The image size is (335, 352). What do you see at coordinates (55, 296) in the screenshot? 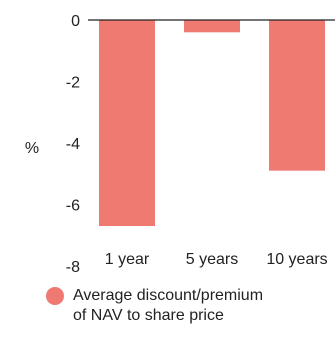
I see `legend-swatch` at bounding box center [55, 296].